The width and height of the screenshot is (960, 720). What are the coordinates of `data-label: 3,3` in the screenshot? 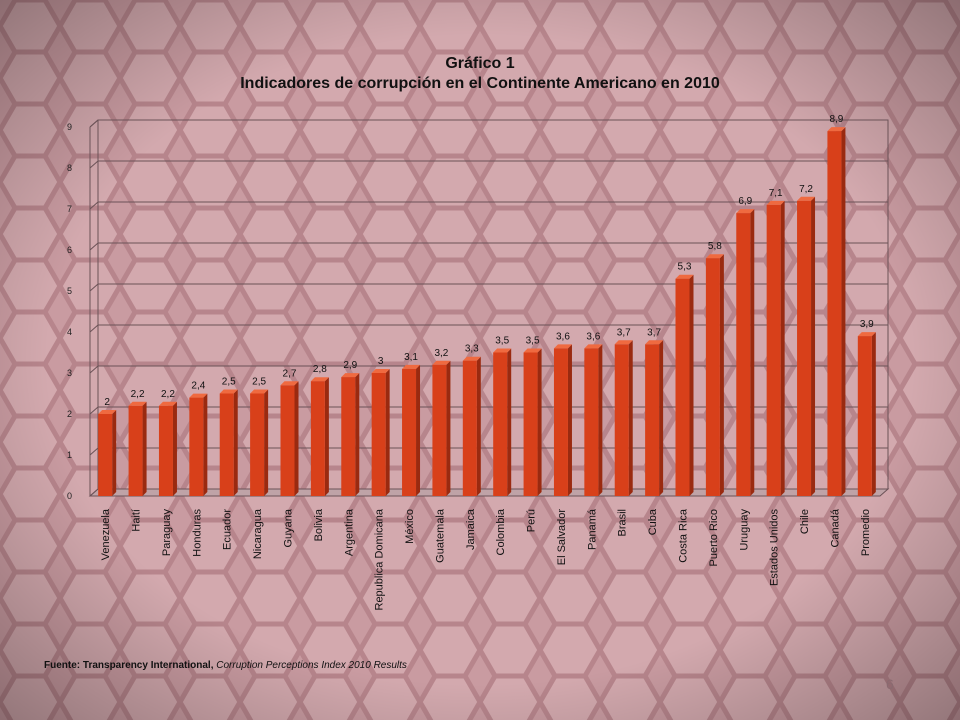 It's located at (472, 349).